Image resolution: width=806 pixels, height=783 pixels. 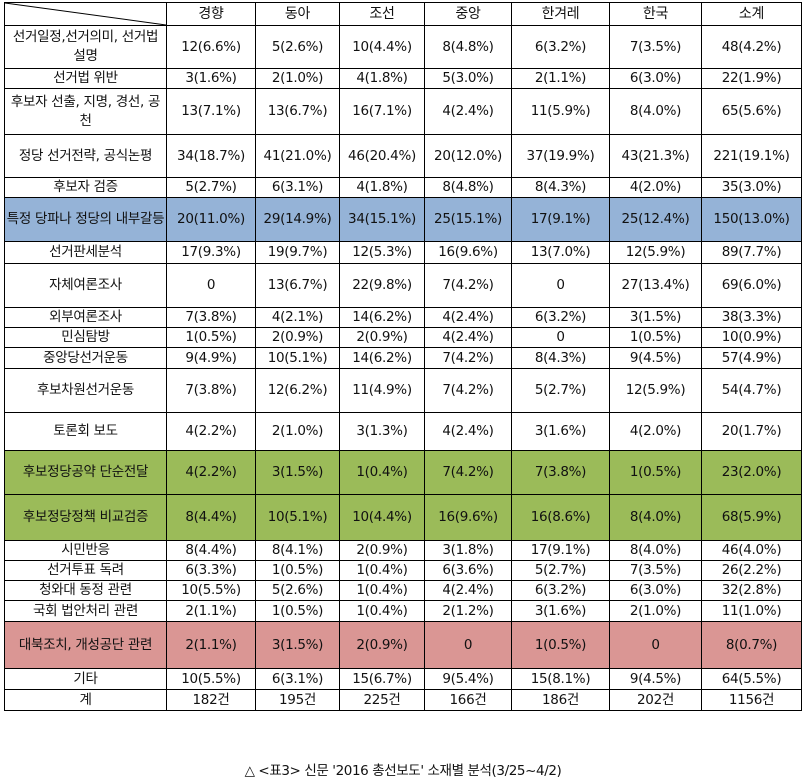 I want to click on table-cell: 65(5.6%), so click(x=751, y=111).